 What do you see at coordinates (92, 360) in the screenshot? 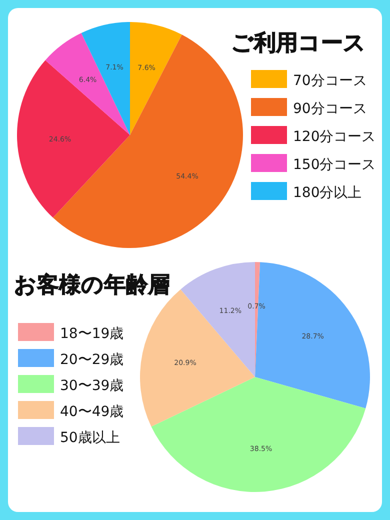
I see `legend-label: 20〜29歳` at bounding box center [92, 360].